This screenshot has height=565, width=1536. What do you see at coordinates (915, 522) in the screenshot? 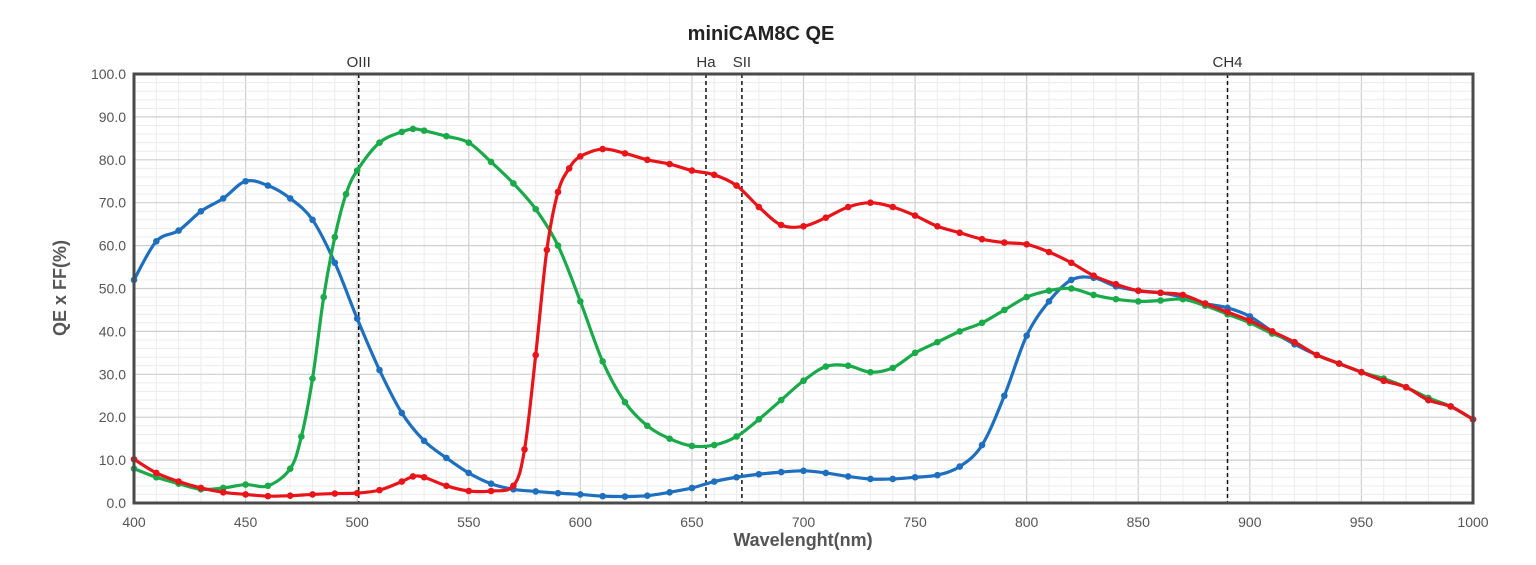
I see `x-tick-label: 750` at bounding box center [915, 522].